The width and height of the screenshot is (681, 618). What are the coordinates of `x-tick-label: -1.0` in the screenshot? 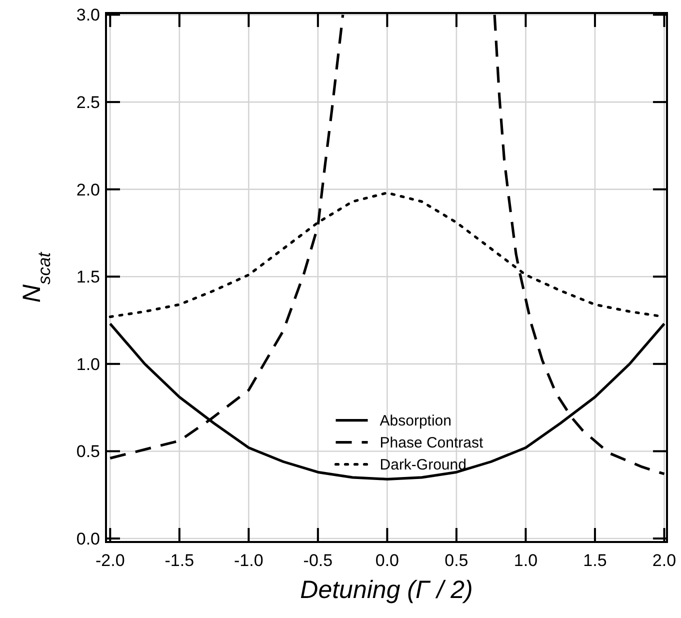 It's located at (249, 560).